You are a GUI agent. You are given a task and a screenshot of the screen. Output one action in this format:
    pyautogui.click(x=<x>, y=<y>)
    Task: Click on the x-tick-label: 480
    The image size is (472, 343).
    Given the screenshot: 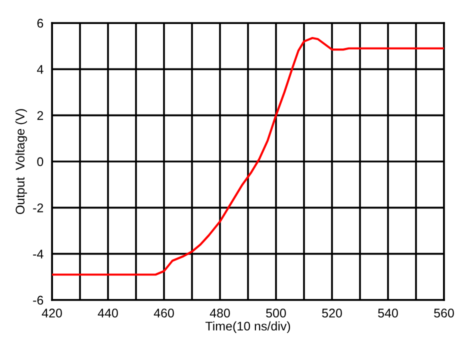 What is the action you would take?
    pyautogui.click(x=220, y=313)
    